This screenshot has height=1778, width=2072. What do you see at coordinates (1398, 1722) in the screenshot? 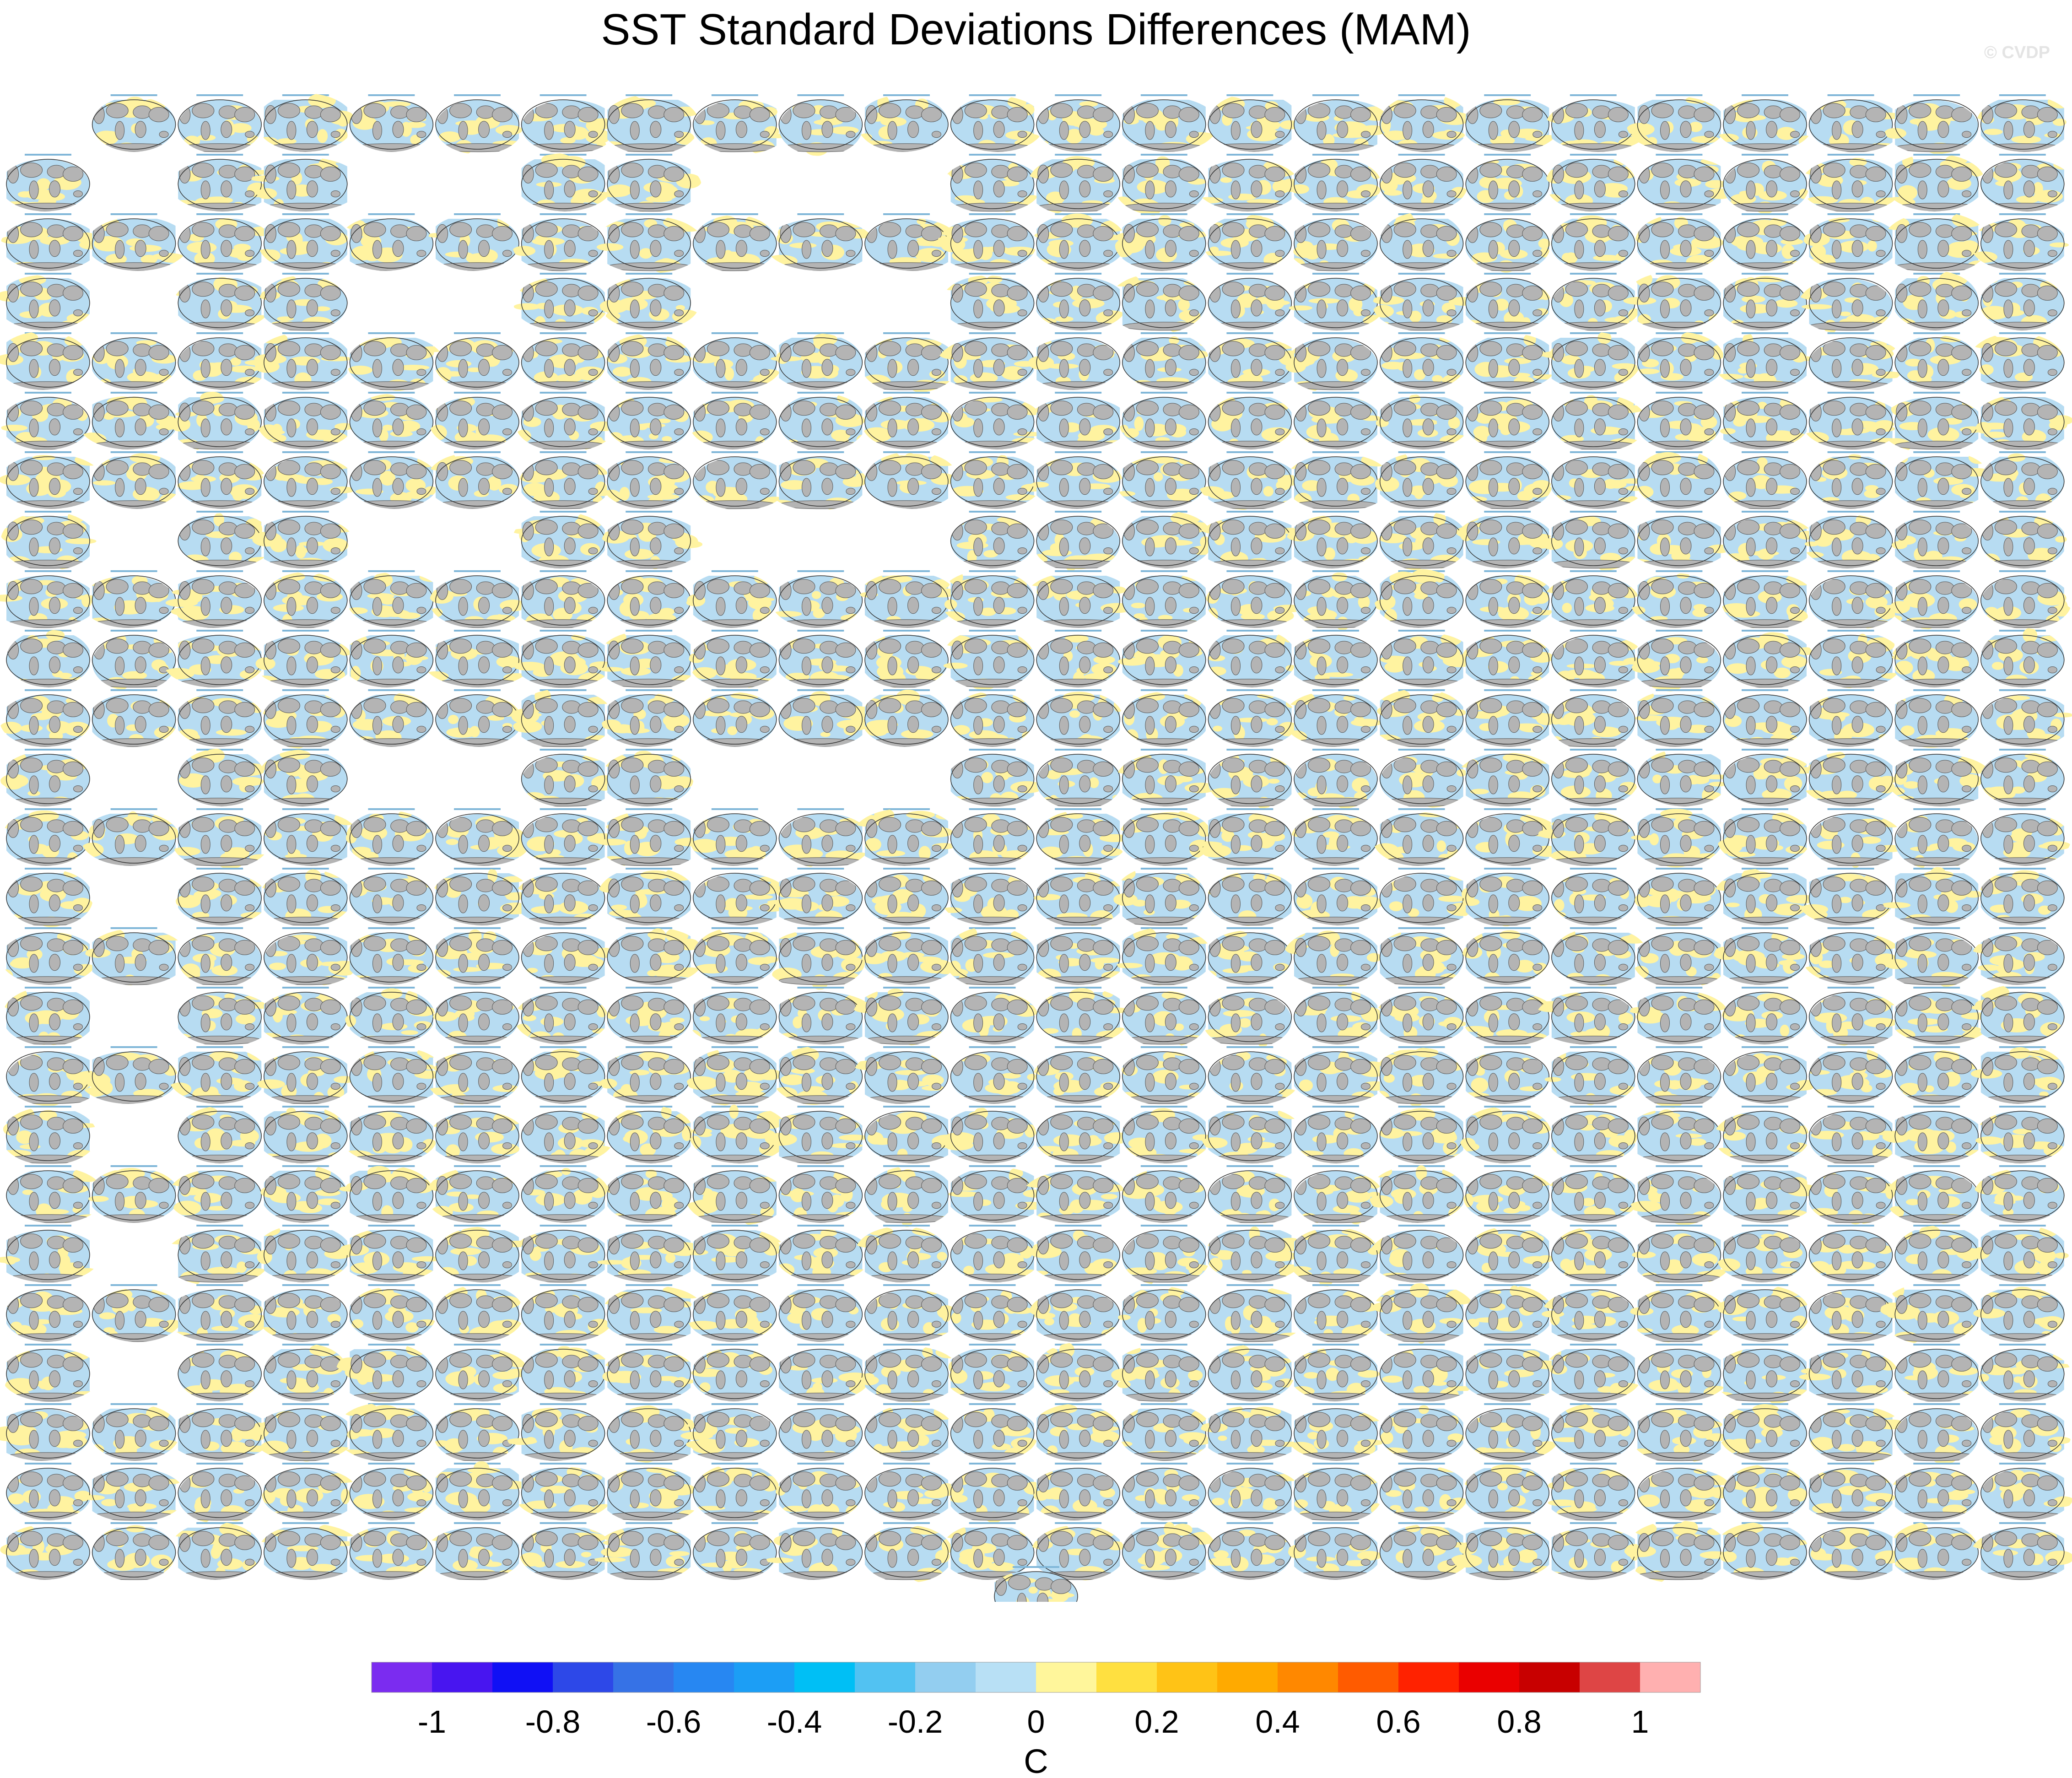
I see `colorbar-tick-label: 0.6` at bounding box center [1398, 1722].